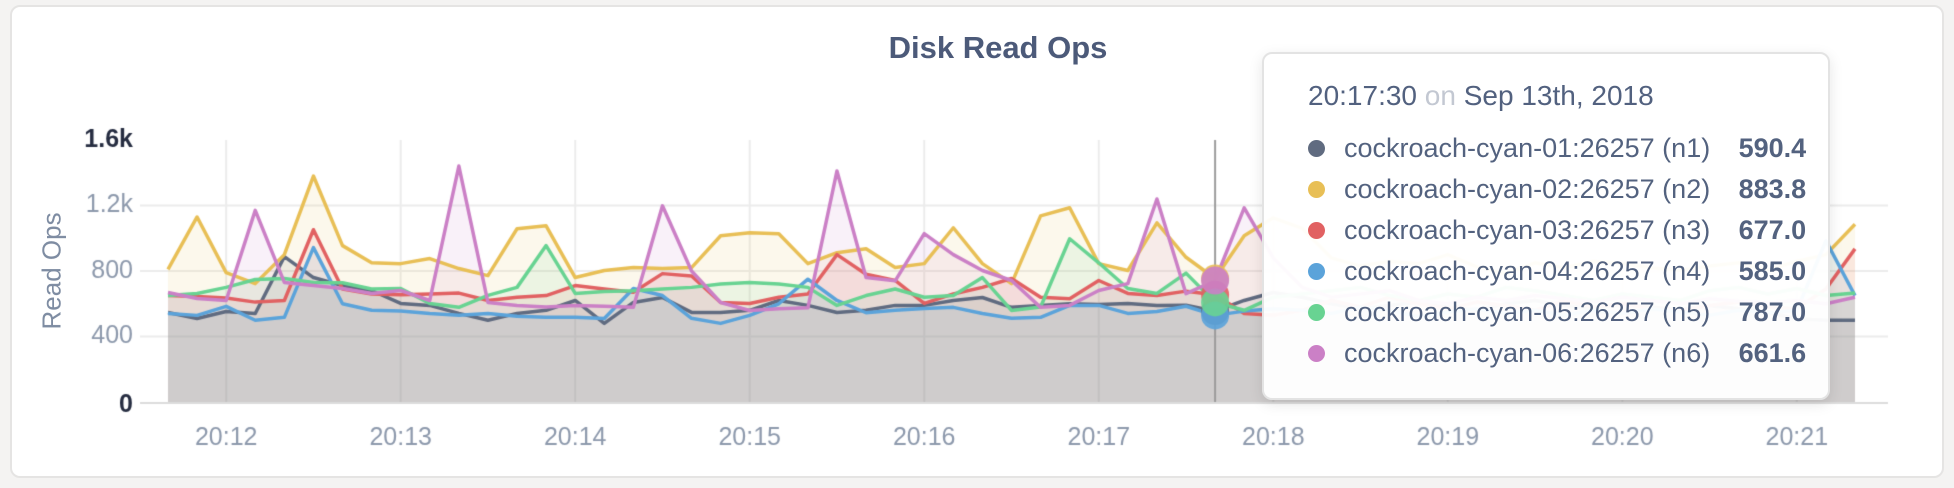 The image size is (1954, 488). Describe the element at coordinates (1772, 353) in the screenshot. I see `series-value: 661.6` at that location.